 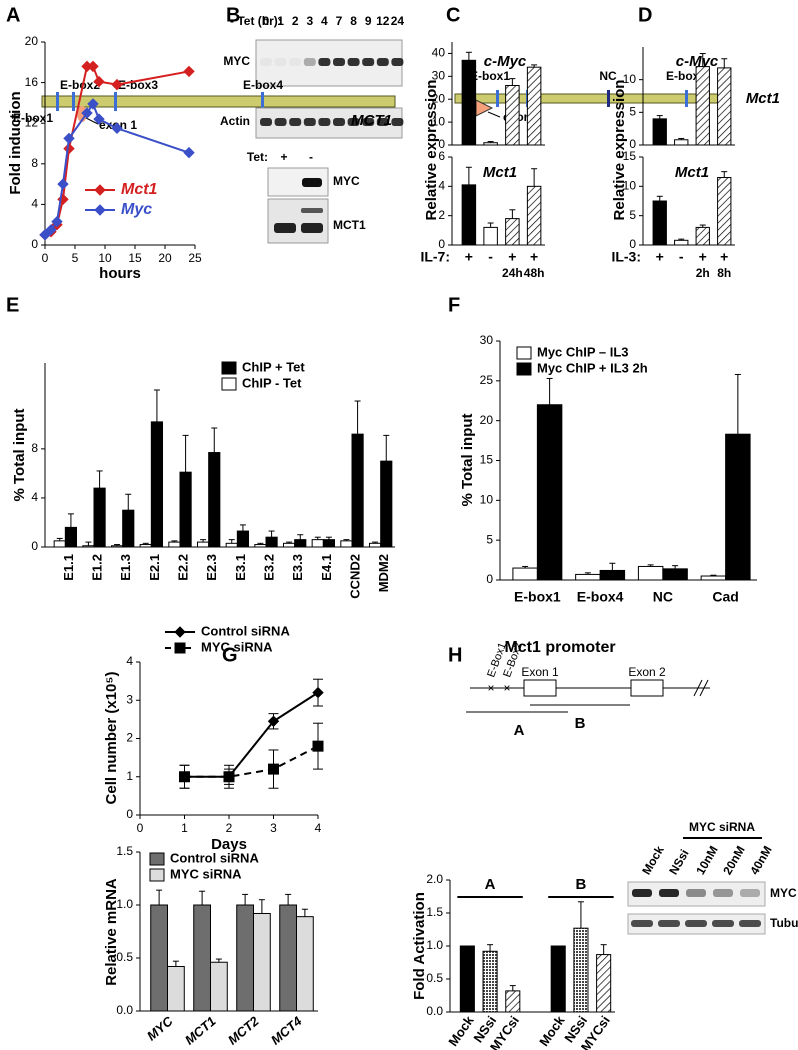 I want to click on legend-label: MYC siRNA, so click(x=206, y=873).